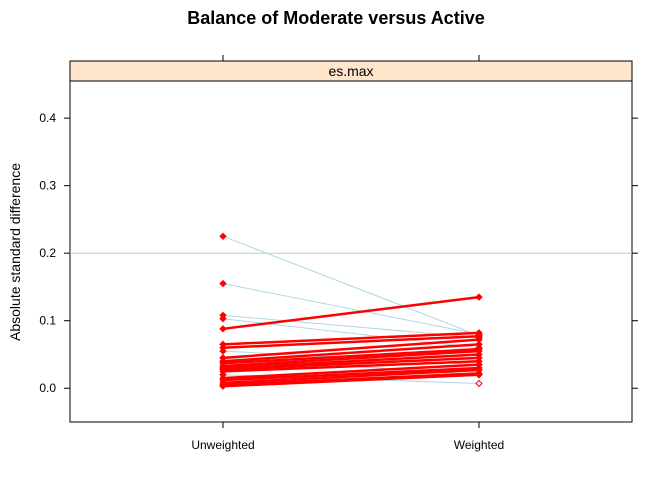 Image resolution: width=672 pixels, height=480 pixels. Describe the element at coordinates (47, 388) in the screenshot. I see `y-tick-label: 0.0` at that location.